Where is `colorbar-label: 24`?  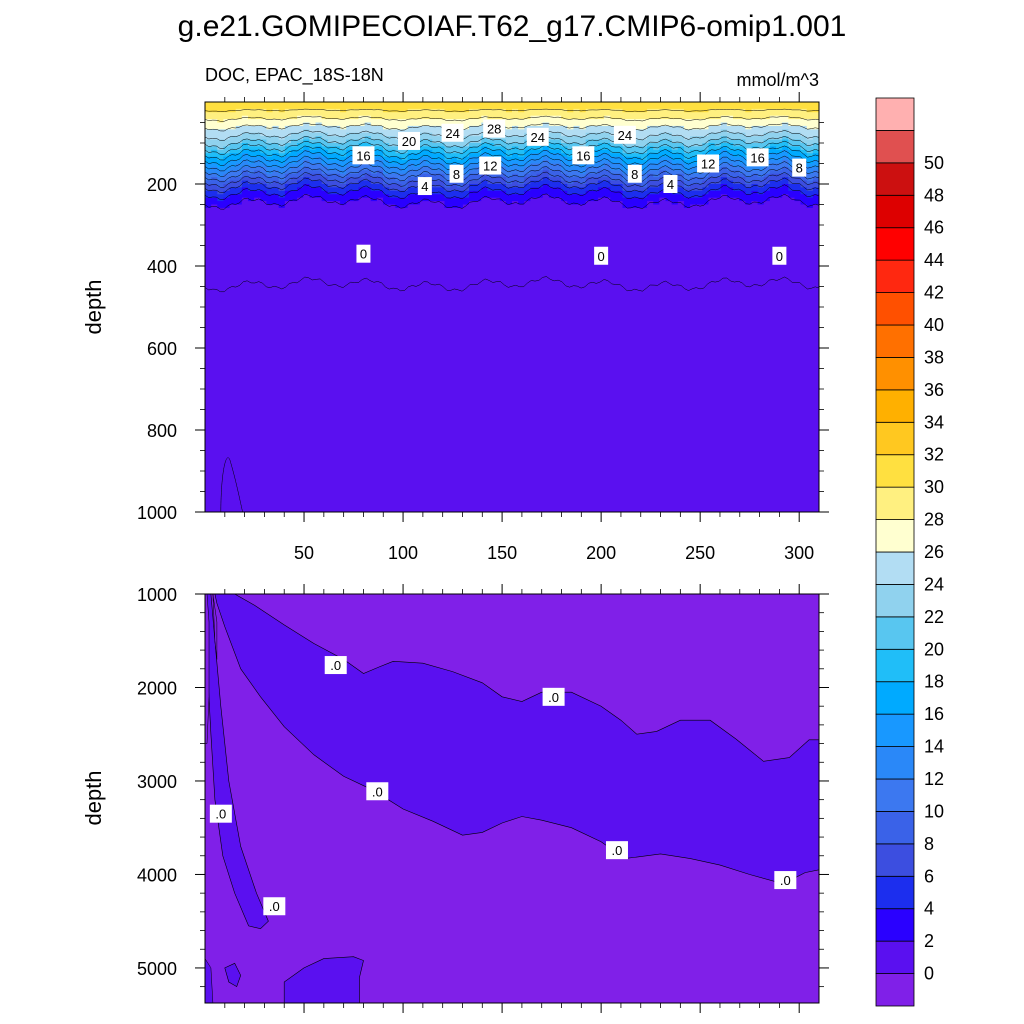
colorbar-label: 24 is located at coordinates (934, 584).